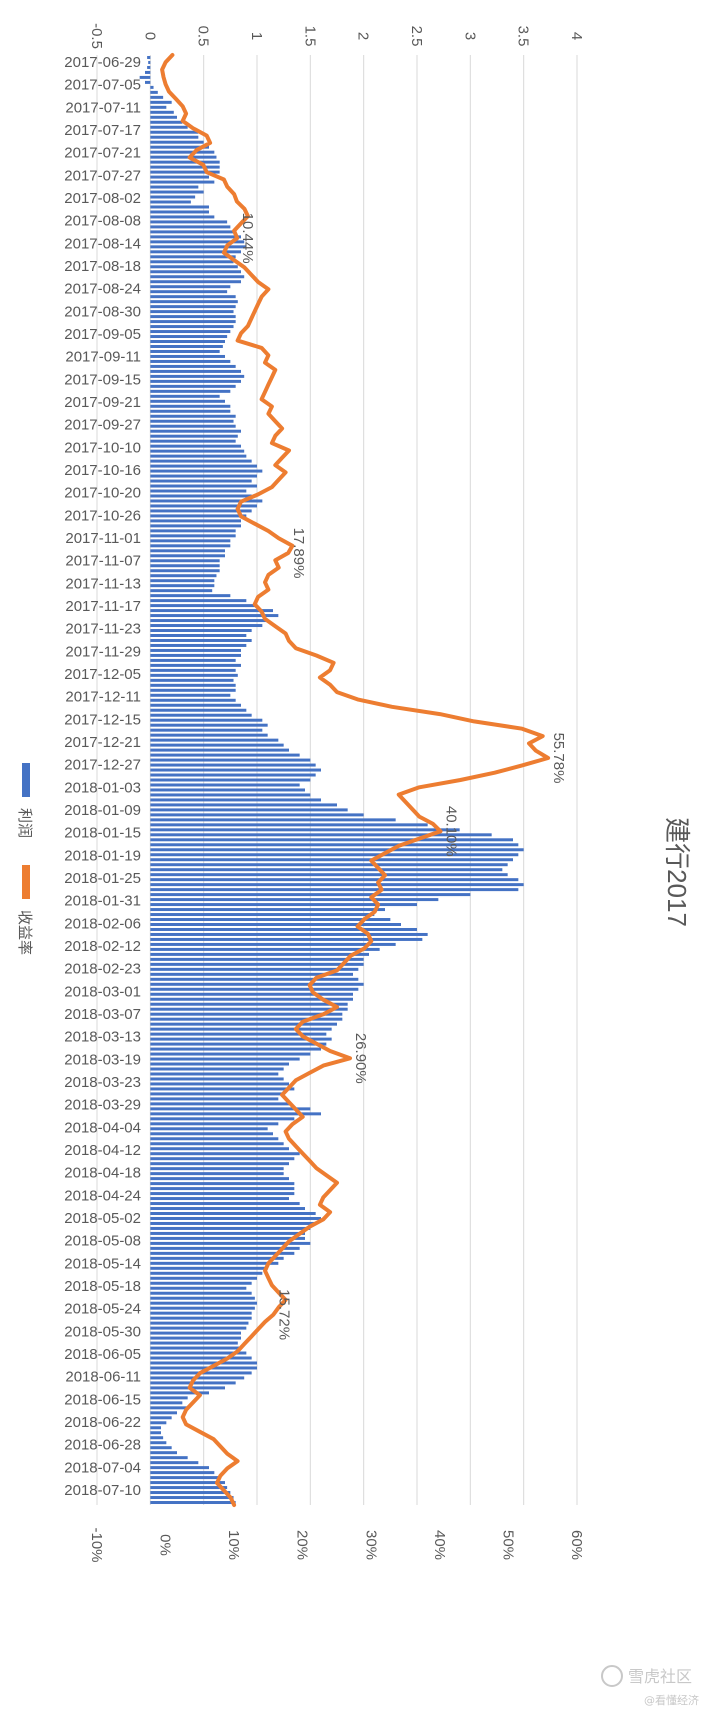 This screenshot has width=715, height=1720. Describe the element at coordinates (102, 1105) in the screenshot. I see `category-label: 2018-03-29` at that location.